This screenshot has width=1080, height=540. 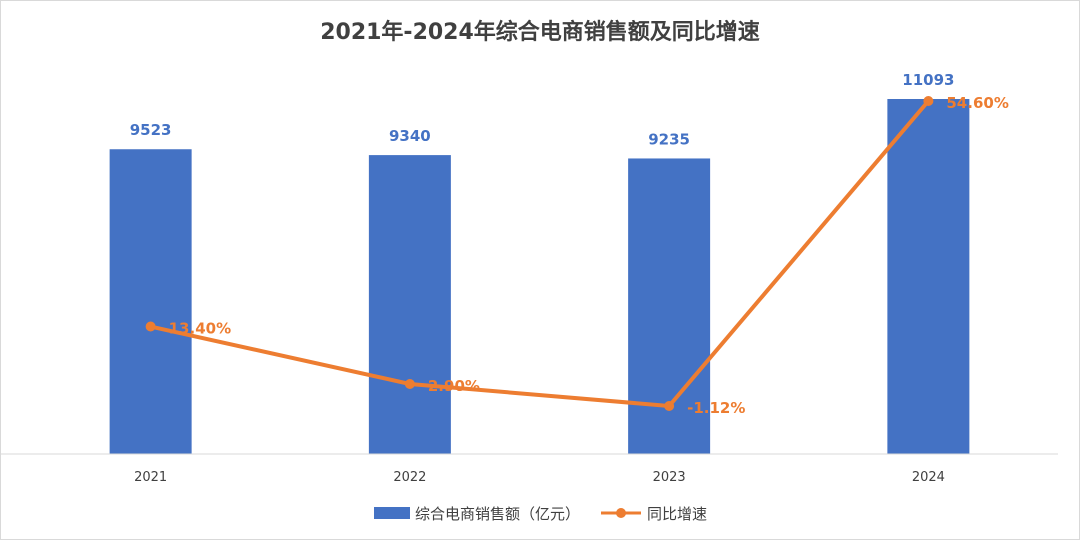 I want to click on legend-swatch-bar, so click(x=392, y=513).